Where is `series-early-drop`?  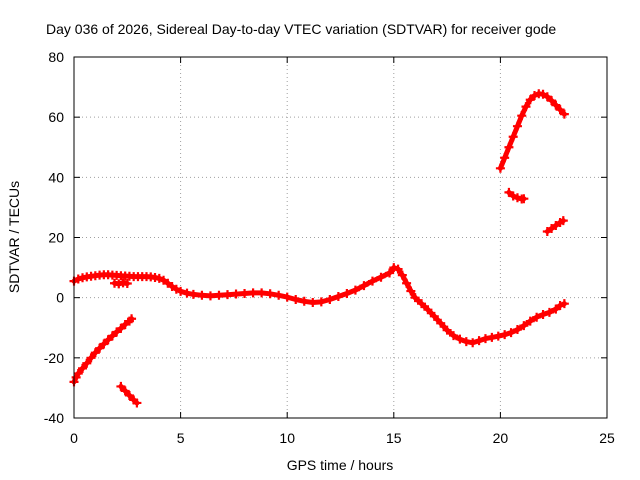 series-early-drop is located at coordinates (129, 394).